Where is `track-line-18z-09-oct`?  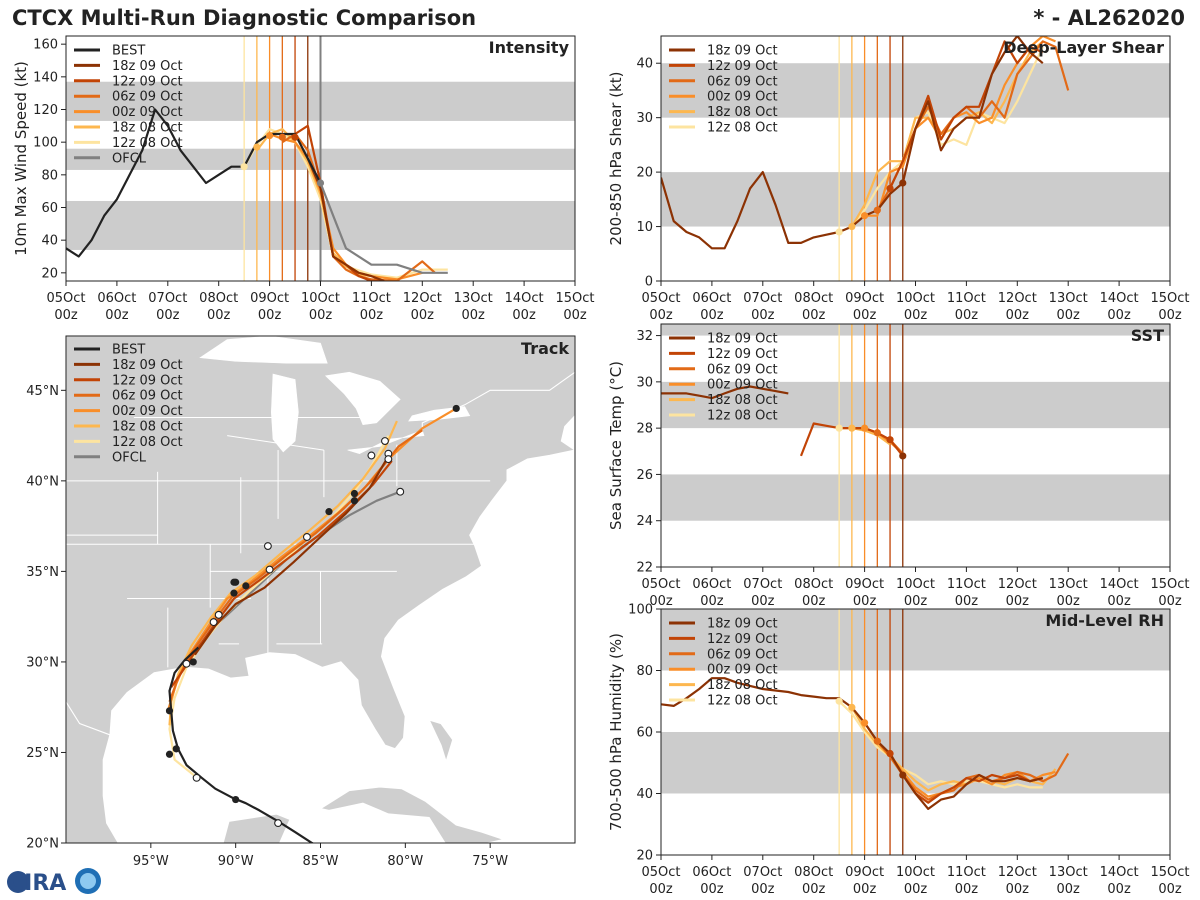
track-line-18z-09-oct is located at coordinates (291, 557).